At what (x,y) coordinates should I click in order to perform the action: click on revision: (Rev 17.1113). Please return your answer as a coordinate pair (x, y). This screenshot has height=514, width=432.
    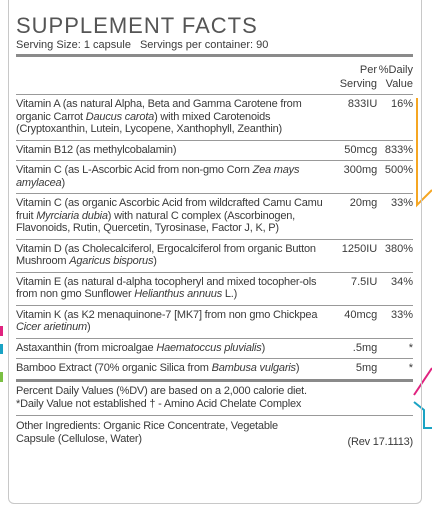
    Looking at the image, I should click on (380, 441).